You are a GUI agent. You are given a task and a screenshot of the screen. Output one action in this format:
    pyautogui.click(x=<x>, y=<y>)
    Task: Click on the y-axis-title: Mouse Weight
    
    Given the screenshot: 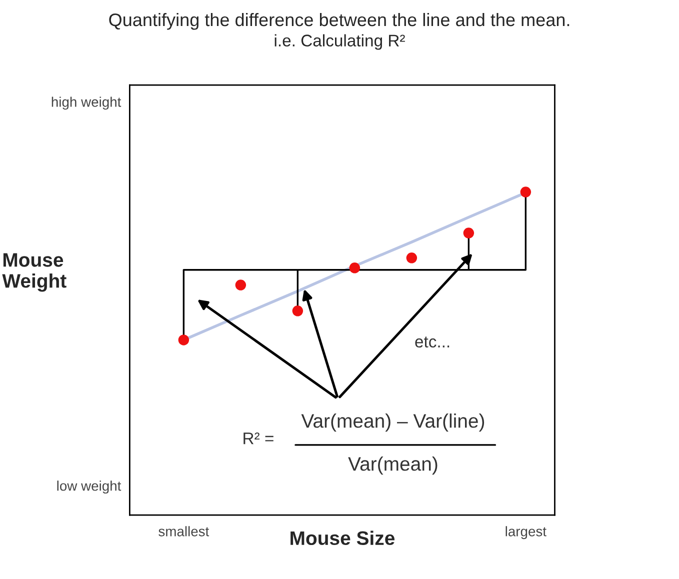 What is the action you would take?
    pyautogui.click(x=34, y=272)
    